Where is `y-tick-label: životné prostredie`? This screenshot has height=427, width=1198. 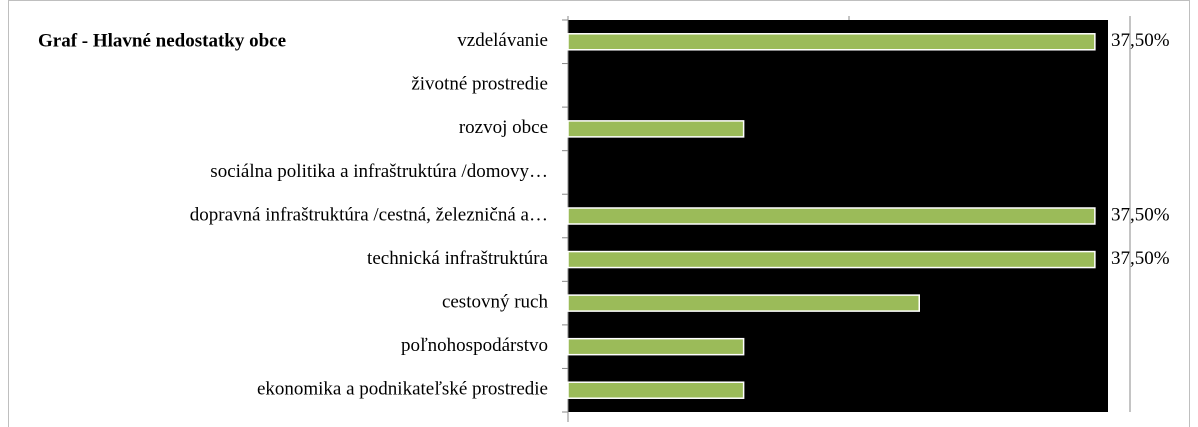
y-tick-label: životné prostredie is located at coordinates (479, 84).